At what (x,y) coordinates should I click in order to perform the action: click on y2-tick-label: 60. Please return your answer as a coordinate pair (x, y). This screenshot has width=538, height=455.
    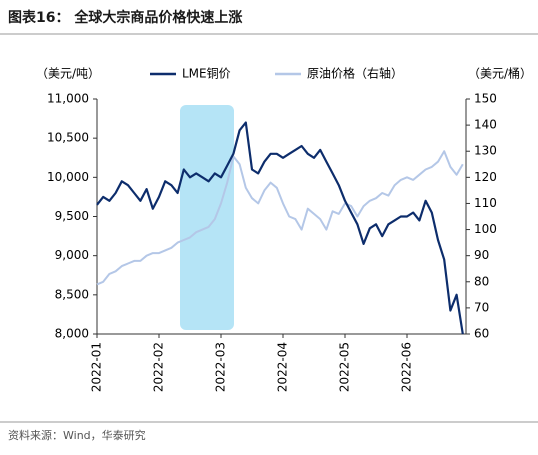
    Looking at the image, I should click on (481, 334).